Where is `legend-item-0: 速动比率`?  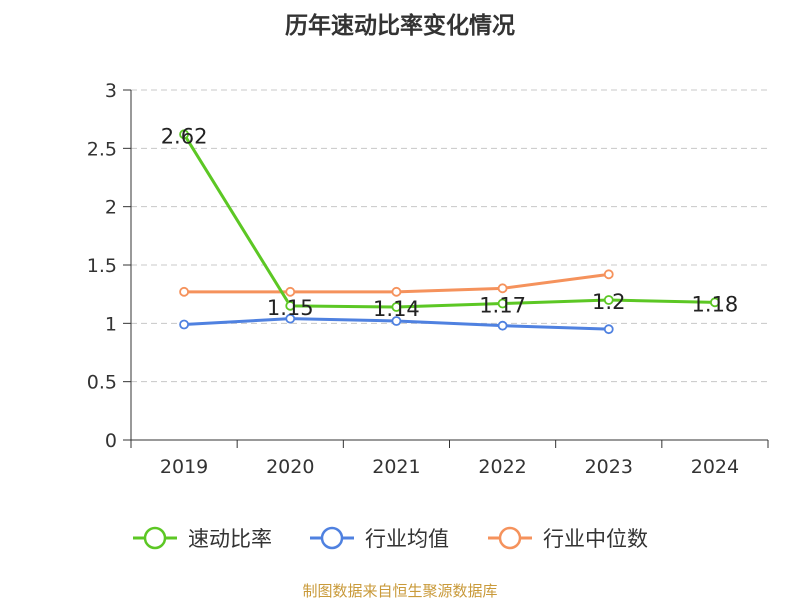 legend-item-0: 速动比率 is located at coordinates (202, 538).